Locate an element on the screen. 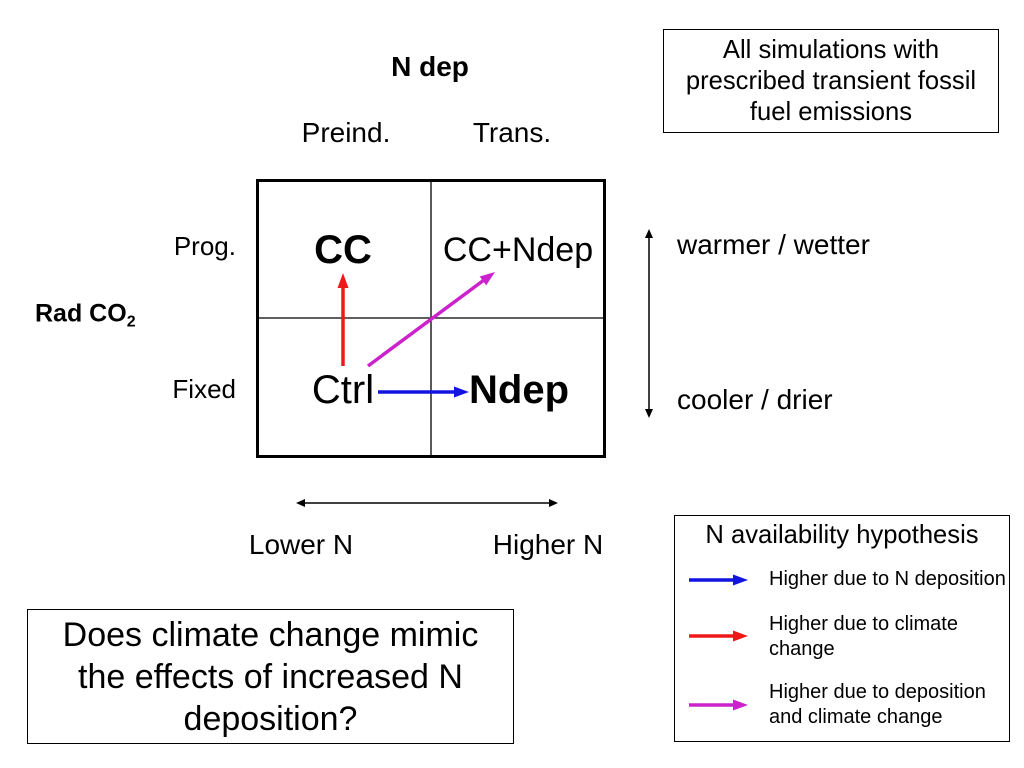 The width and height of the screenshot is (1024, 768). cell-cc: CC is located at coordinates (343, 250).